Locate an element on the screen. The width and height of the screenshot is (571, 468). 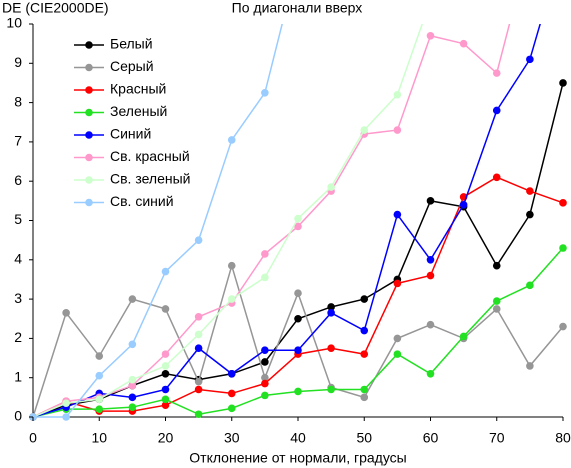
x-tick-label: 30 is located at coordinates (232, 438).